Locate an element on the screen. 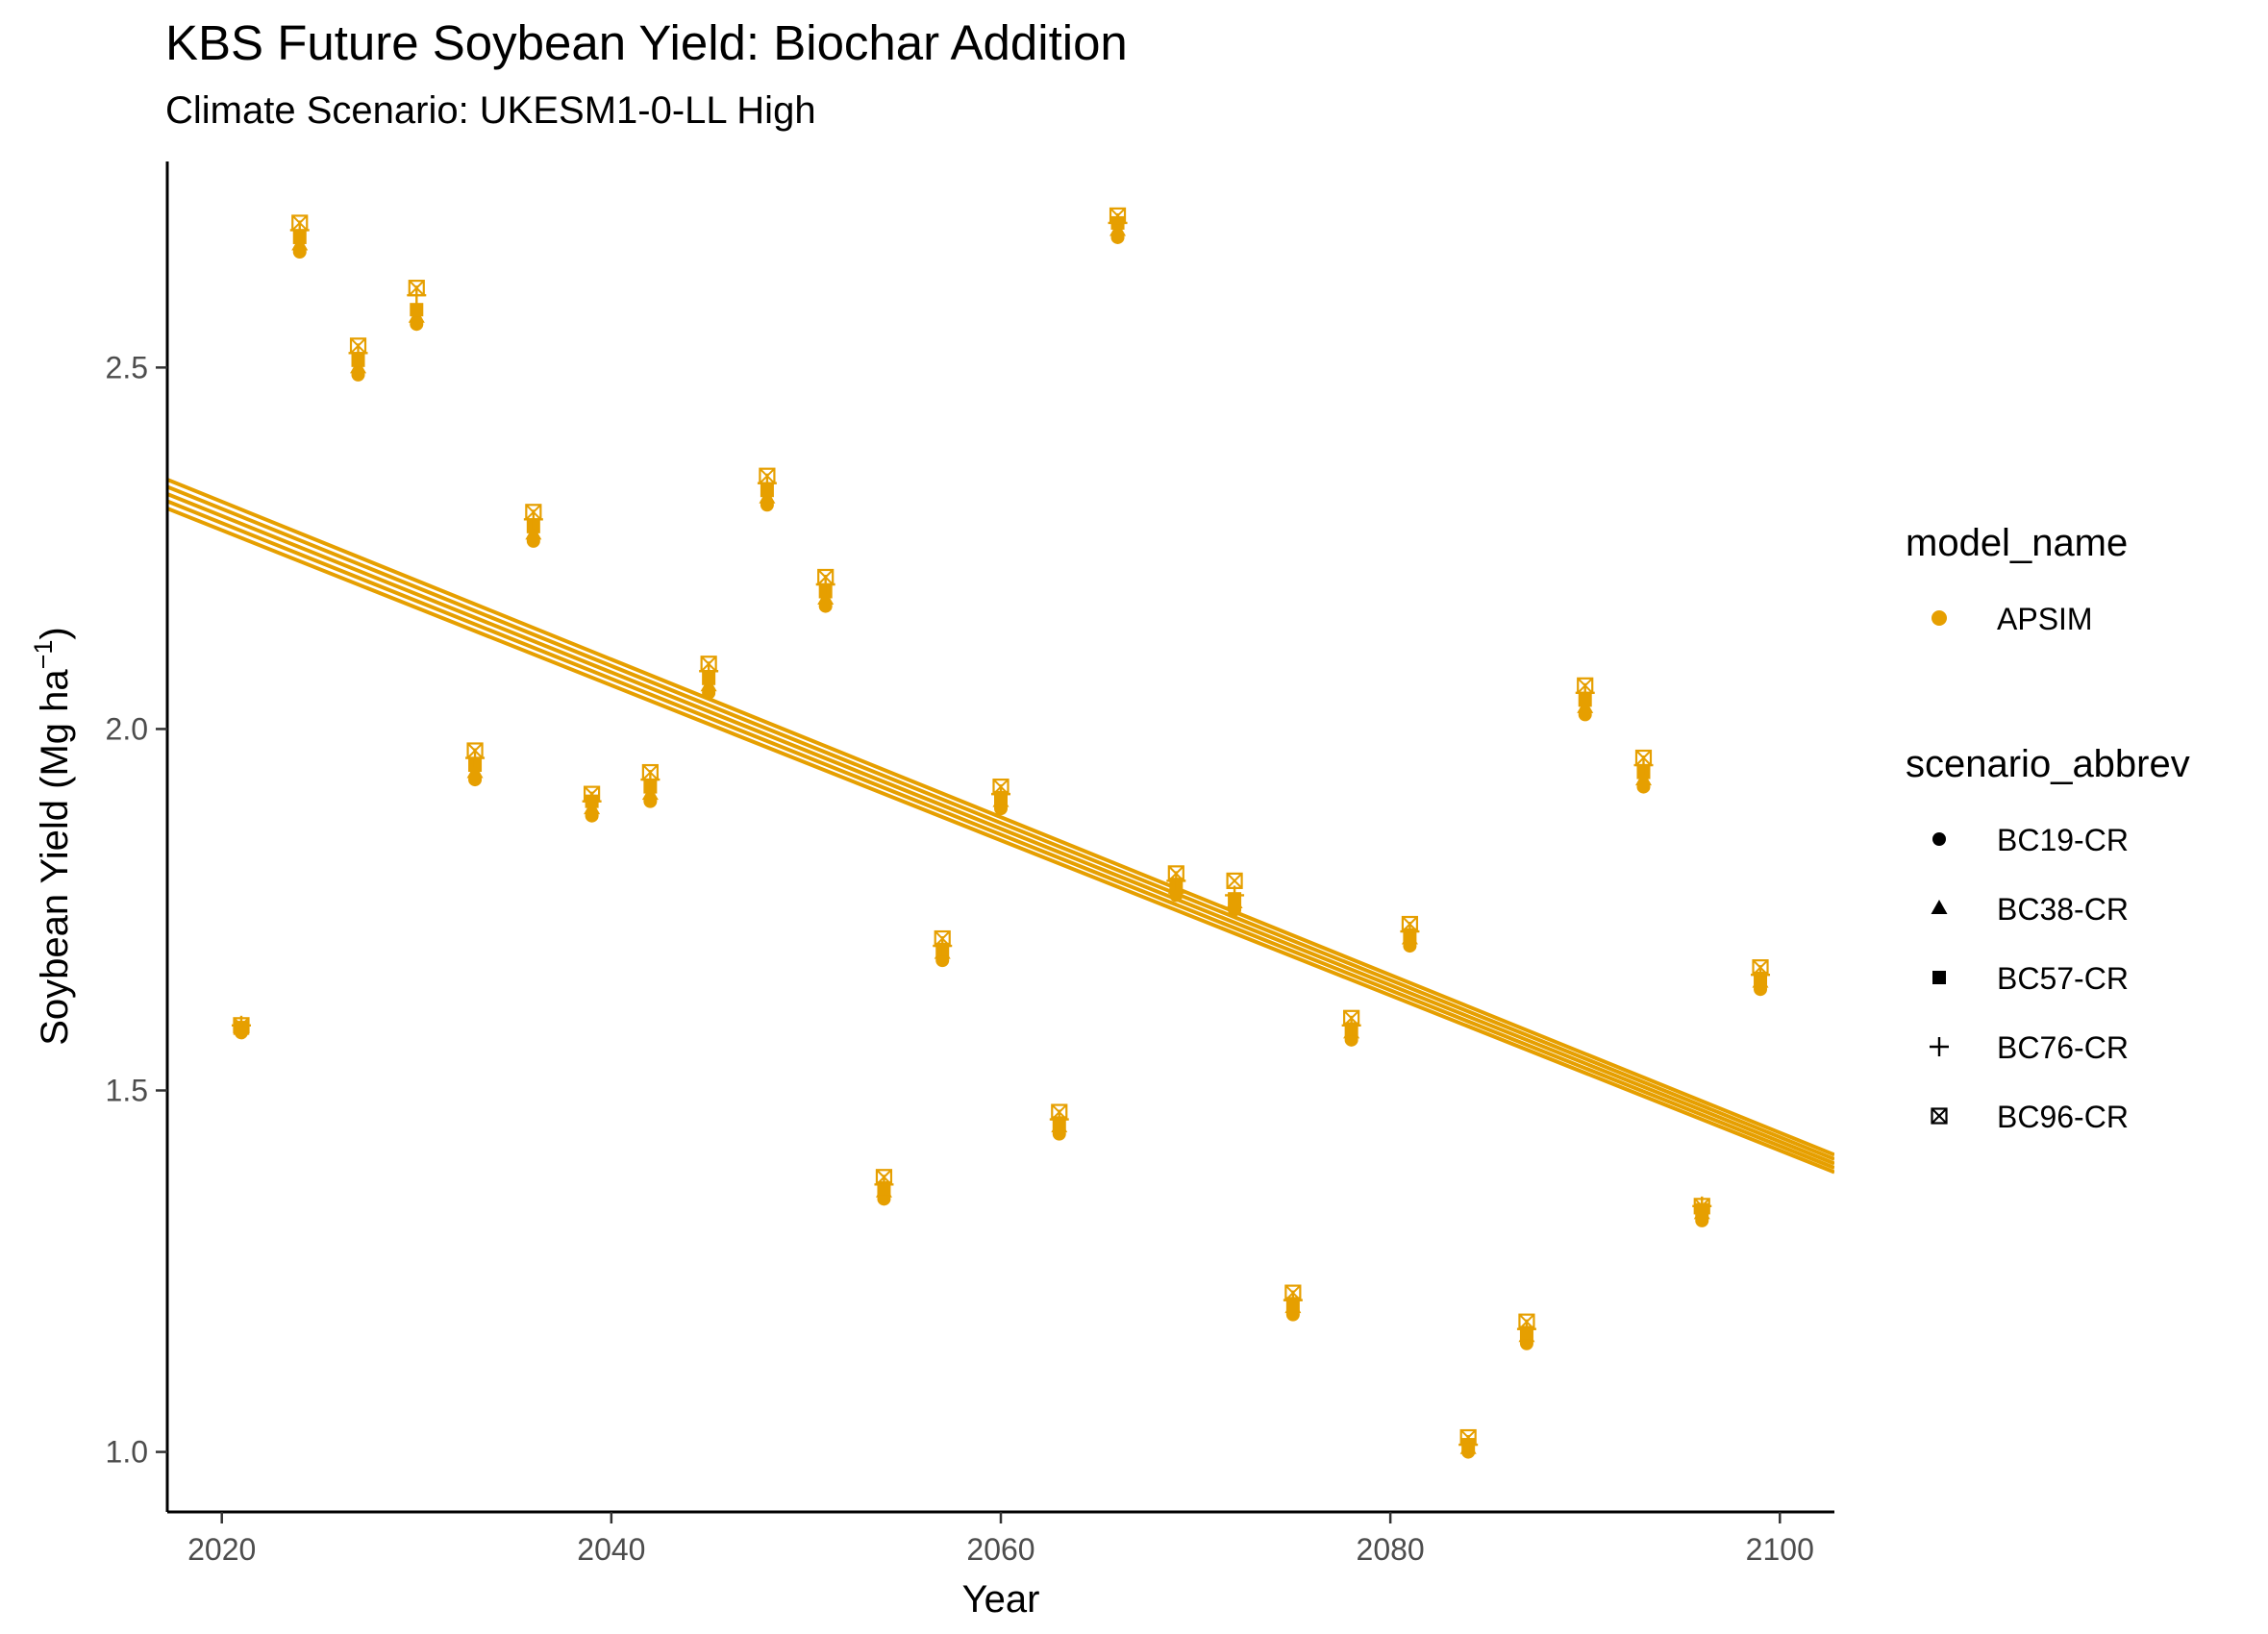  legend-key-apsim is located at coordinates (1939, 618).